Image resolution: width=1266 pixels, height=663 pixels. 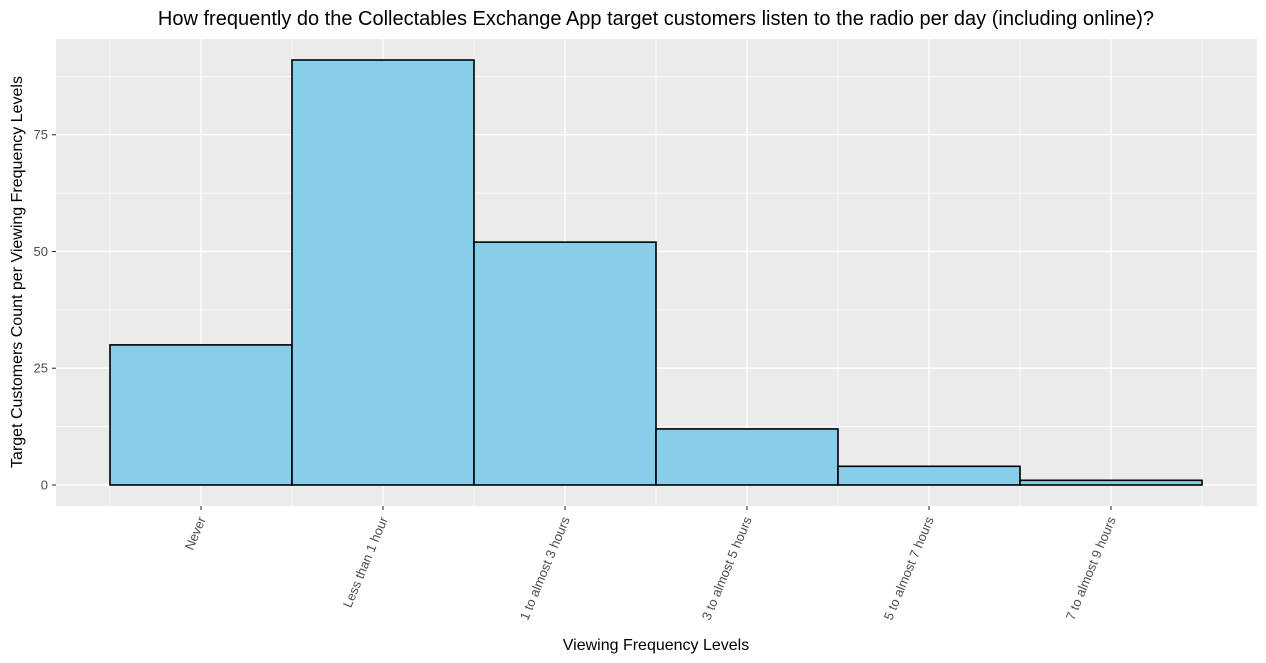 What do you see at coordinates (41, 368) in the screenshot?
I see `y-tick-label: 25` at bounding box center [41, 368].